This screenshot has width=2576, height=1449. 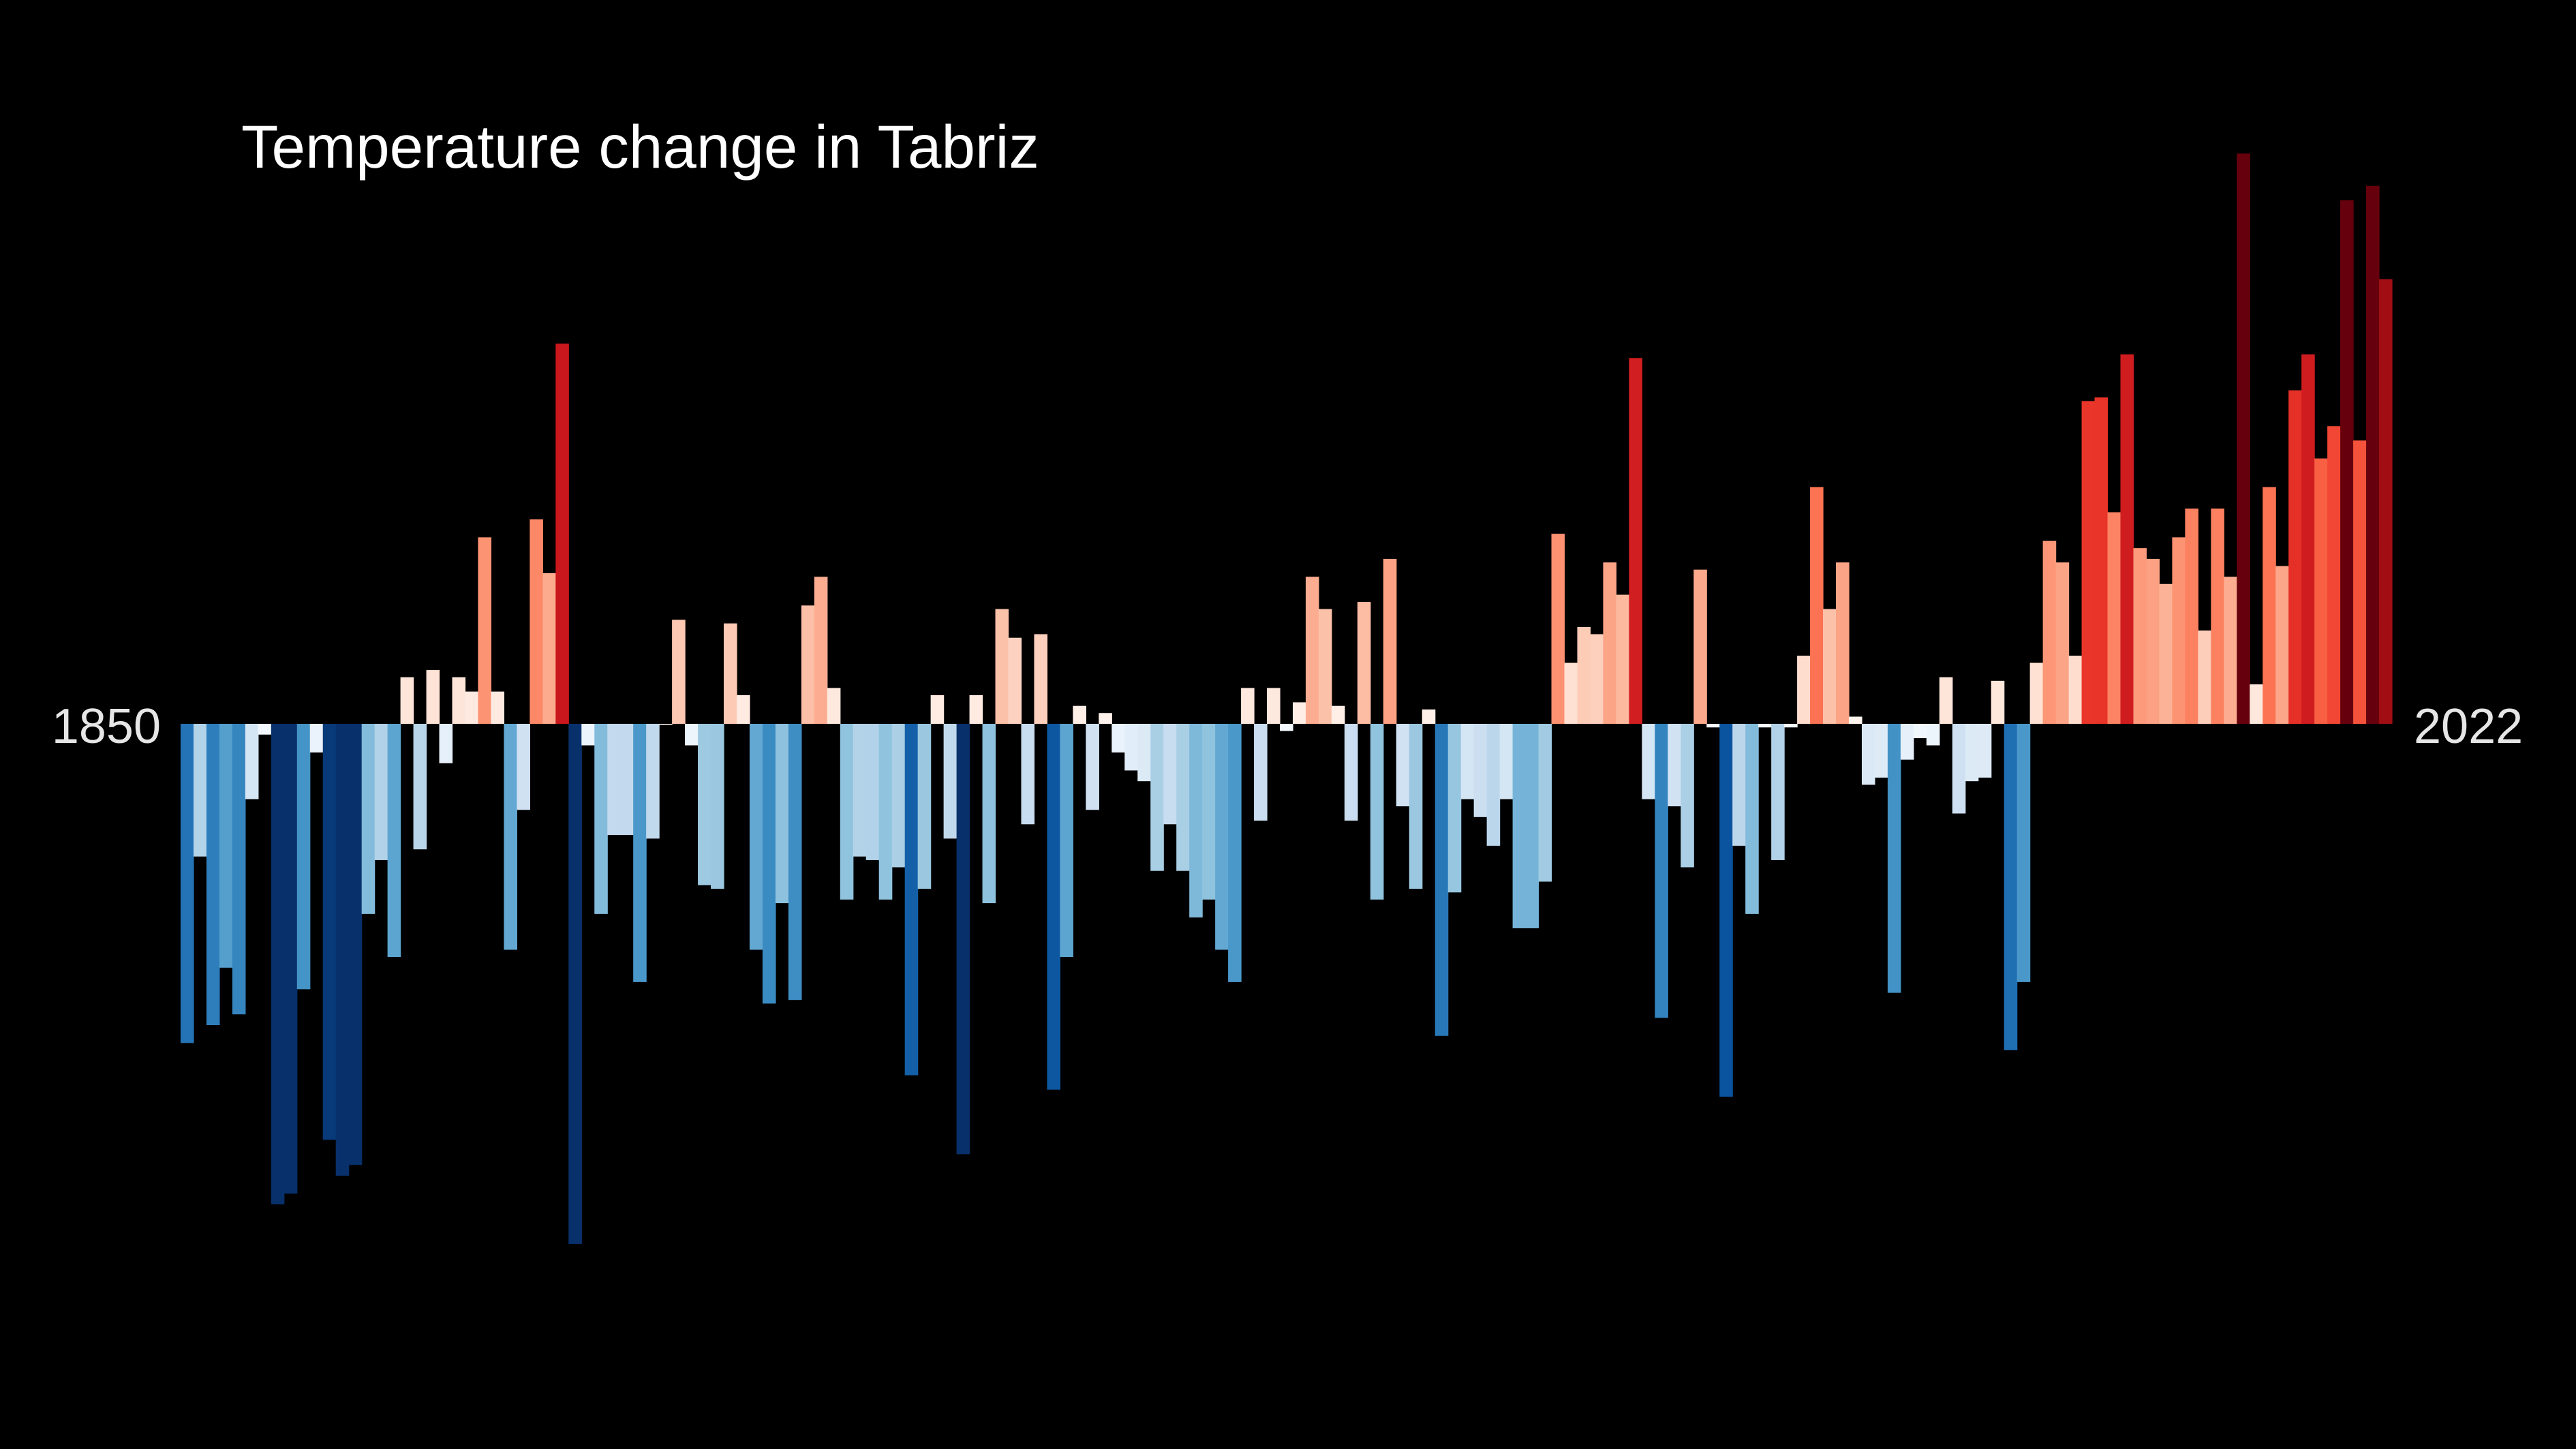 What do you see at coordinates (2011, 887) in the screenshot?
I see `bar-1991` at bounding box center [2011, 887].